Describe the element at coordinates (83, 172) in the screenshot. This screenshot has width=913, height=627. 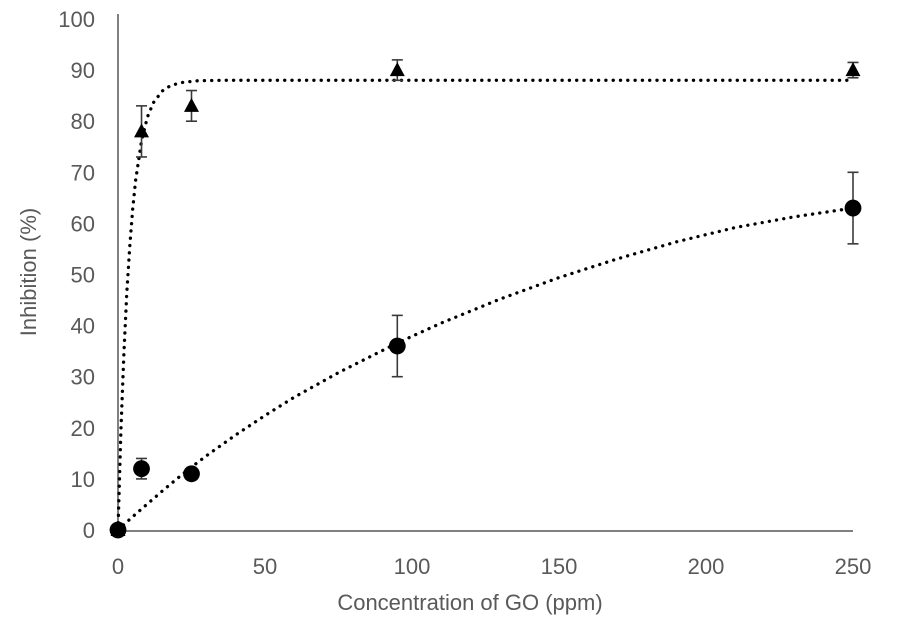
I see `y-tick-label: 70` at that location.